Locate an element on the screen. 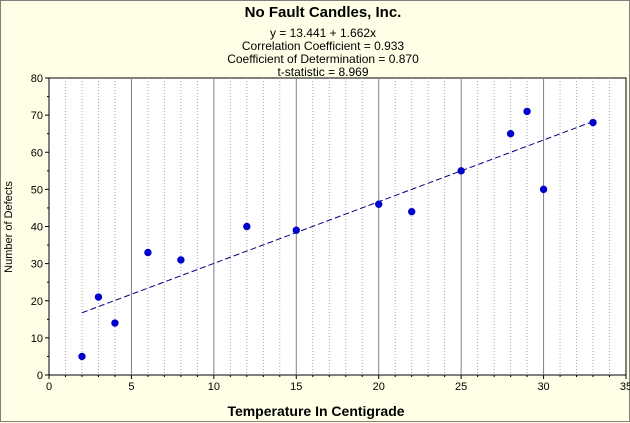  y-tick-label: 20 is located at coordinates (37, 302).